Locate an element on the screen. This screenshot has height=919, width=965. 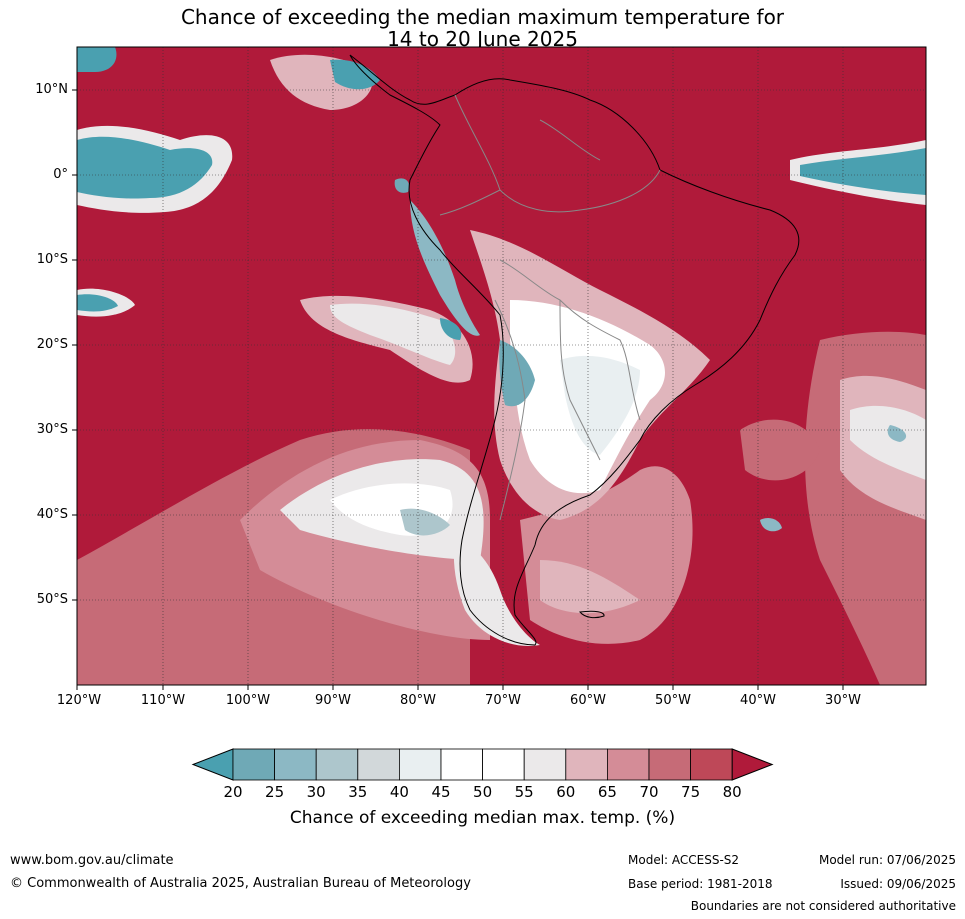
lat-label-50s: 50°S is located at coordinates (52, 599).